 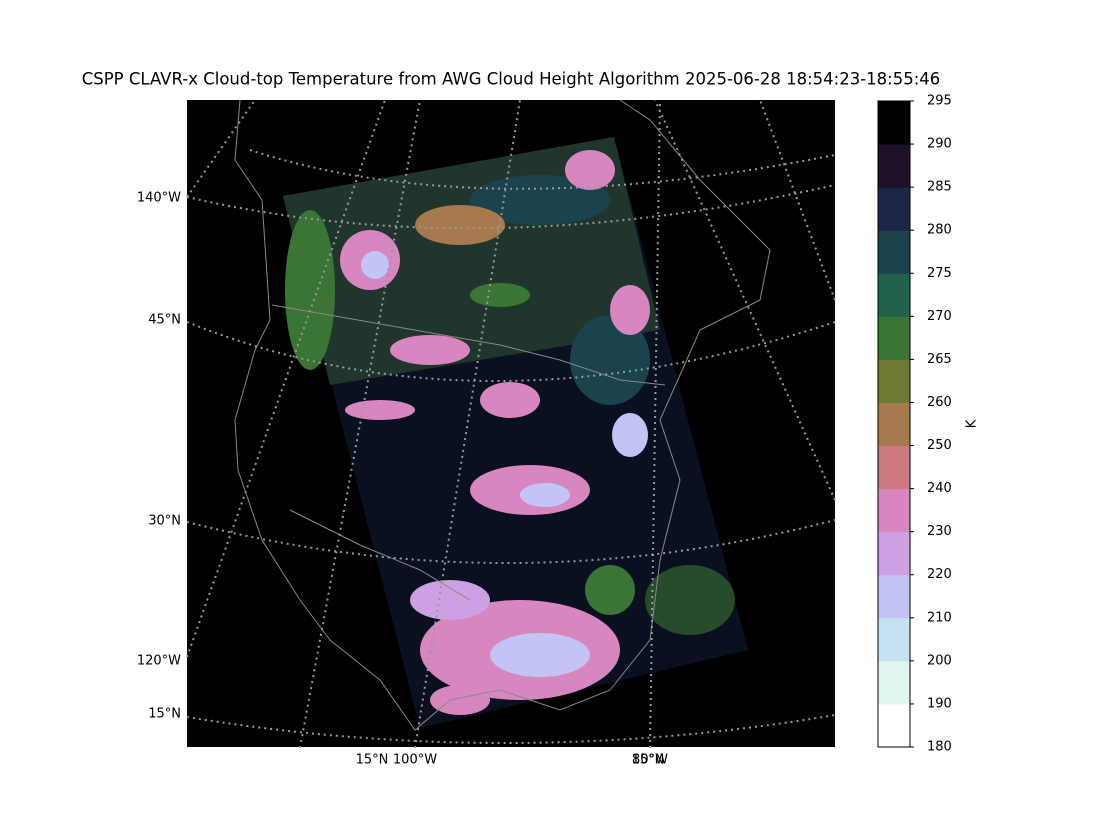 I want to click on colorbar-tick-label: 200, so click(x=939, y=660).